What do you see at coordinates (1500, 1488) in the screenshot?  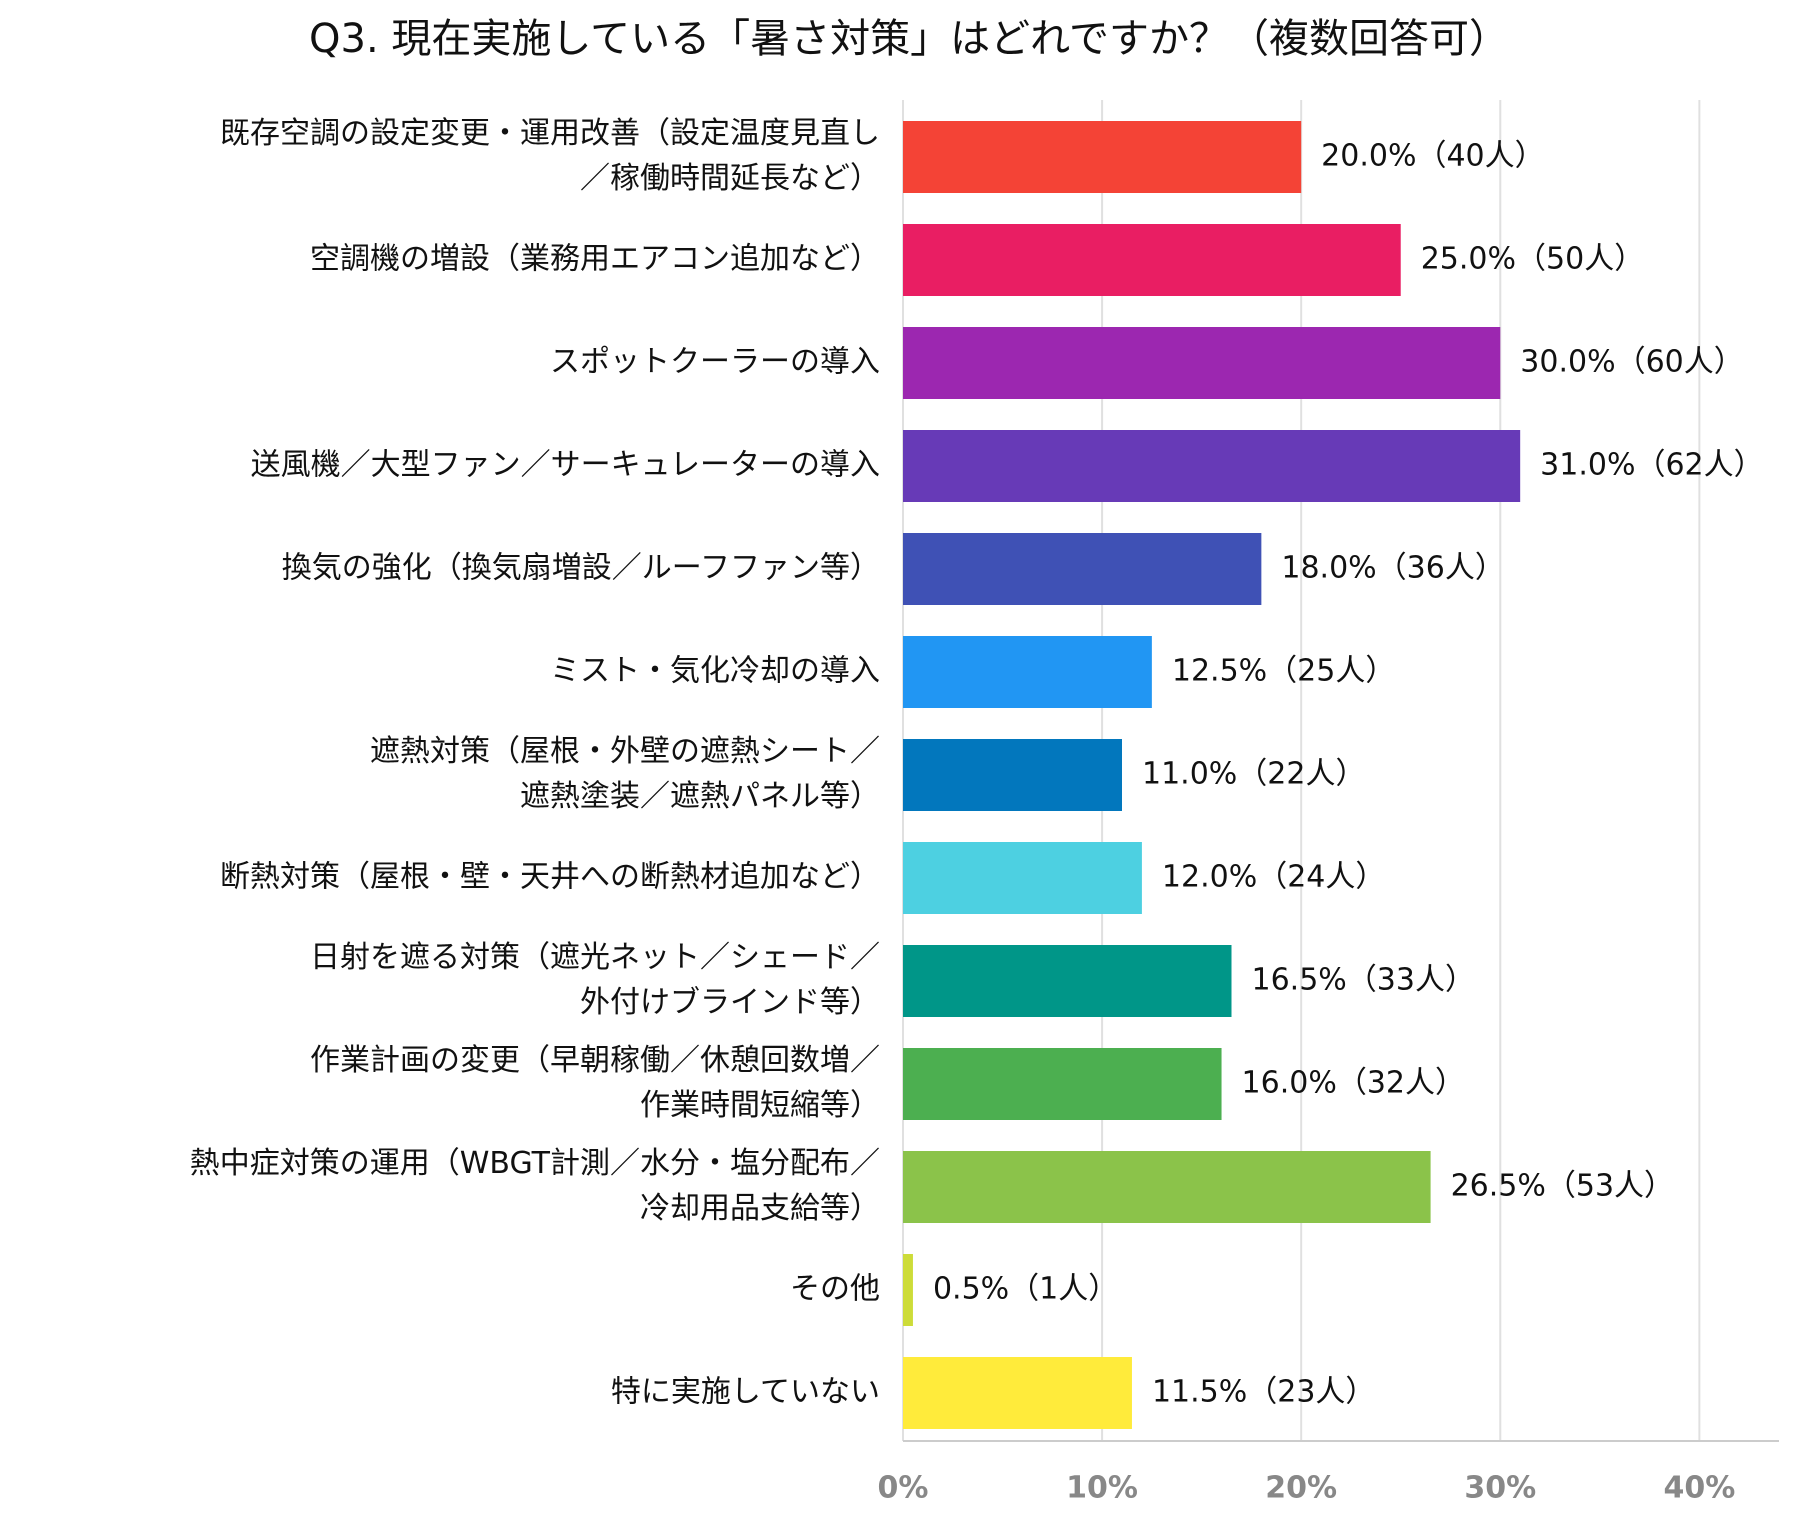 I see `x-tick-label: 30%` at bounding box center [1500, 1488].